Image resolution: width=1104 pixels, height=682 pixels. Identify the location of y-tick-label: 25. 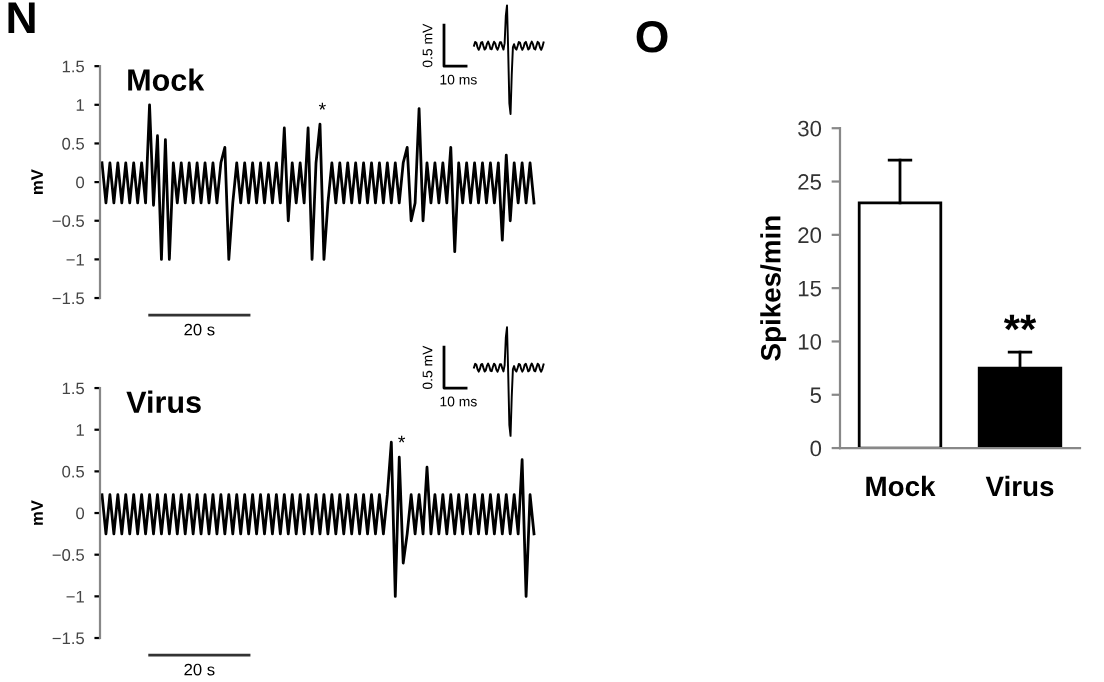
(810, 182).